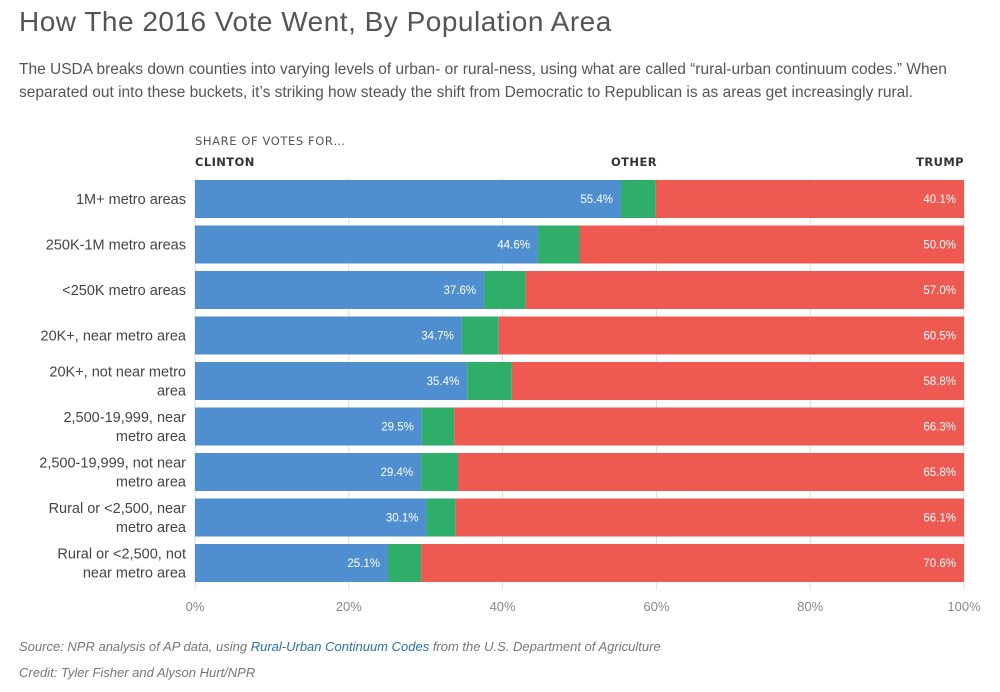  Describe the element at coordinates (939, 246) in the screenshot. I see `trump-value-label: 50.0%` at that location.